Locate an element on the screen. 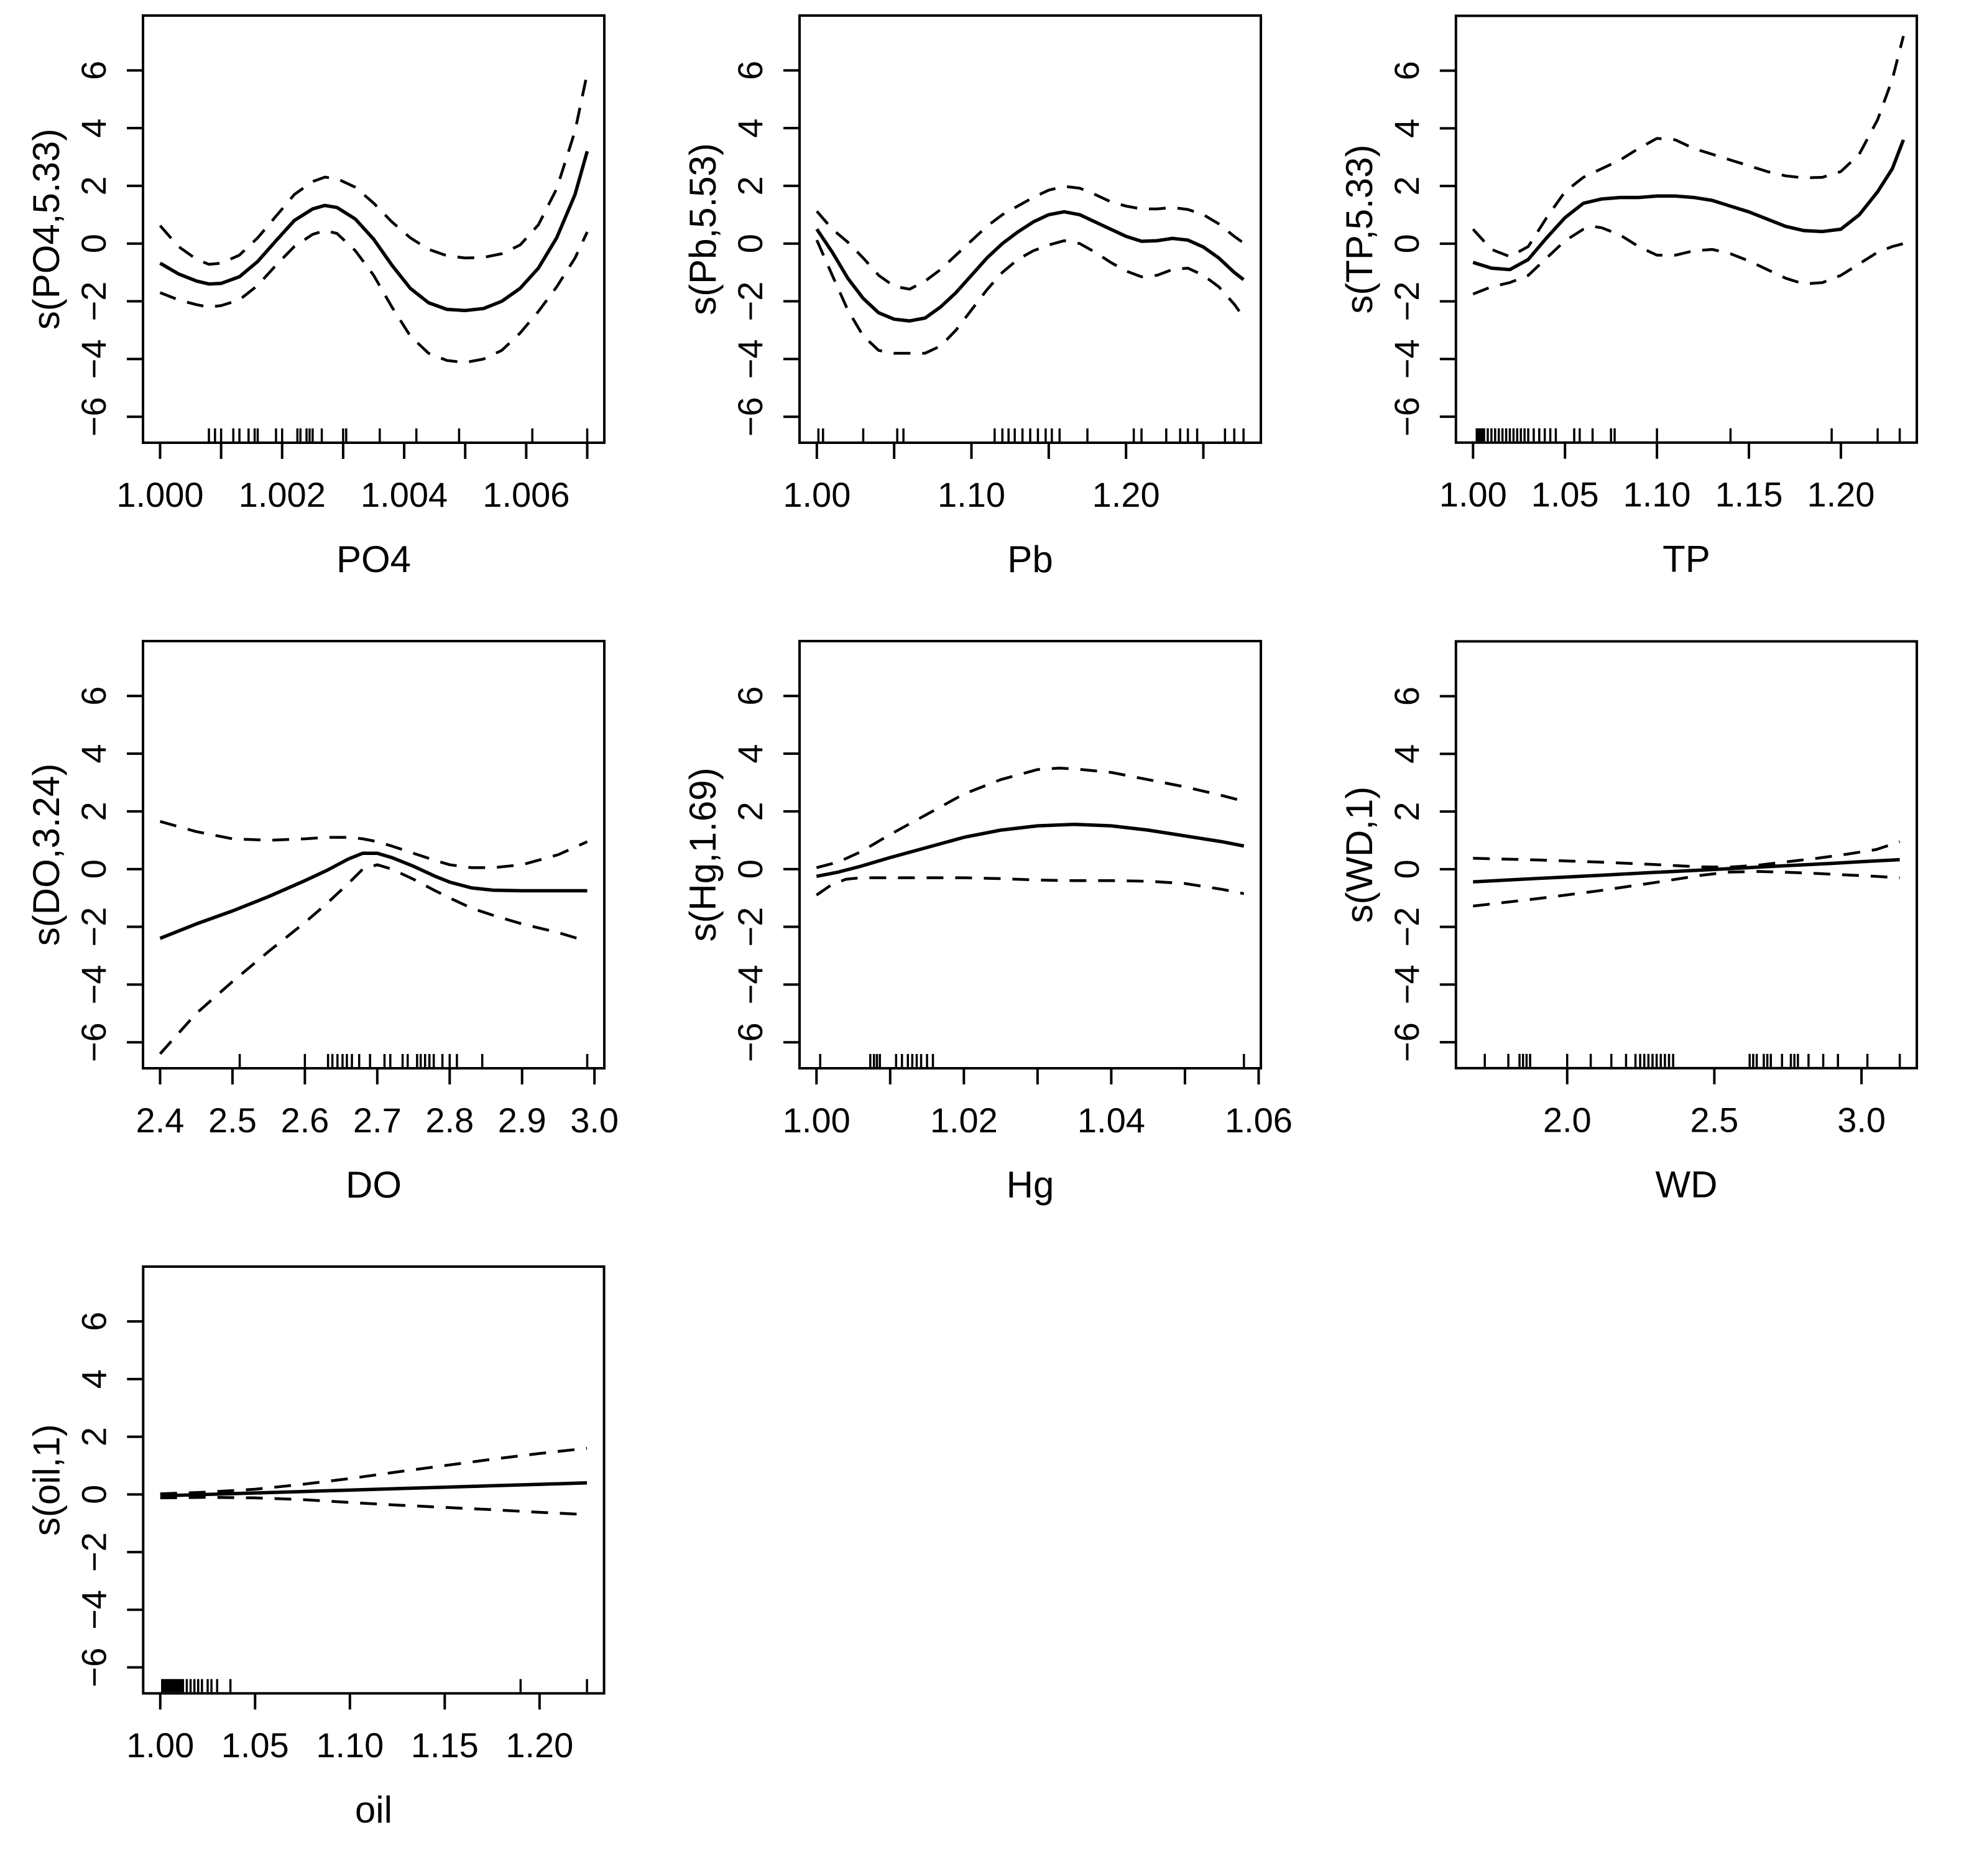 The width and height of the screenshot is (1969, 1876). y-axis-label: s(TP,5.33) is located at coordinates (1359, 229).